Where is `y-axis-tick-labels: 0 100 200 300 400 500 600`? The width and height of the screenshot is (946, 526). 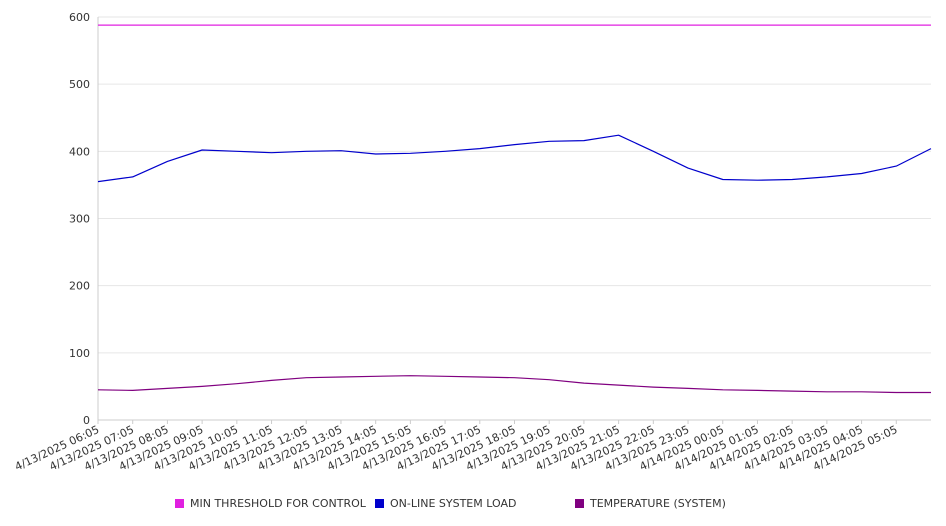 y-axis-tick-labels: 0 100 200 300 400 500 600 is located at coordinates (79, 219).